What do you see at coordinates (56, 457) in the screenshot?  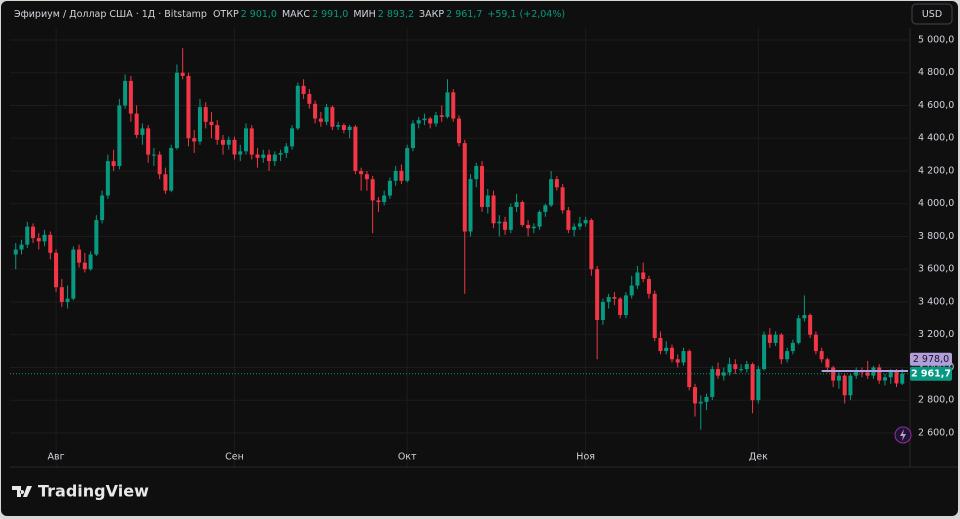 I see `x-tick-label: Авг` at bounding box center [56, 457].